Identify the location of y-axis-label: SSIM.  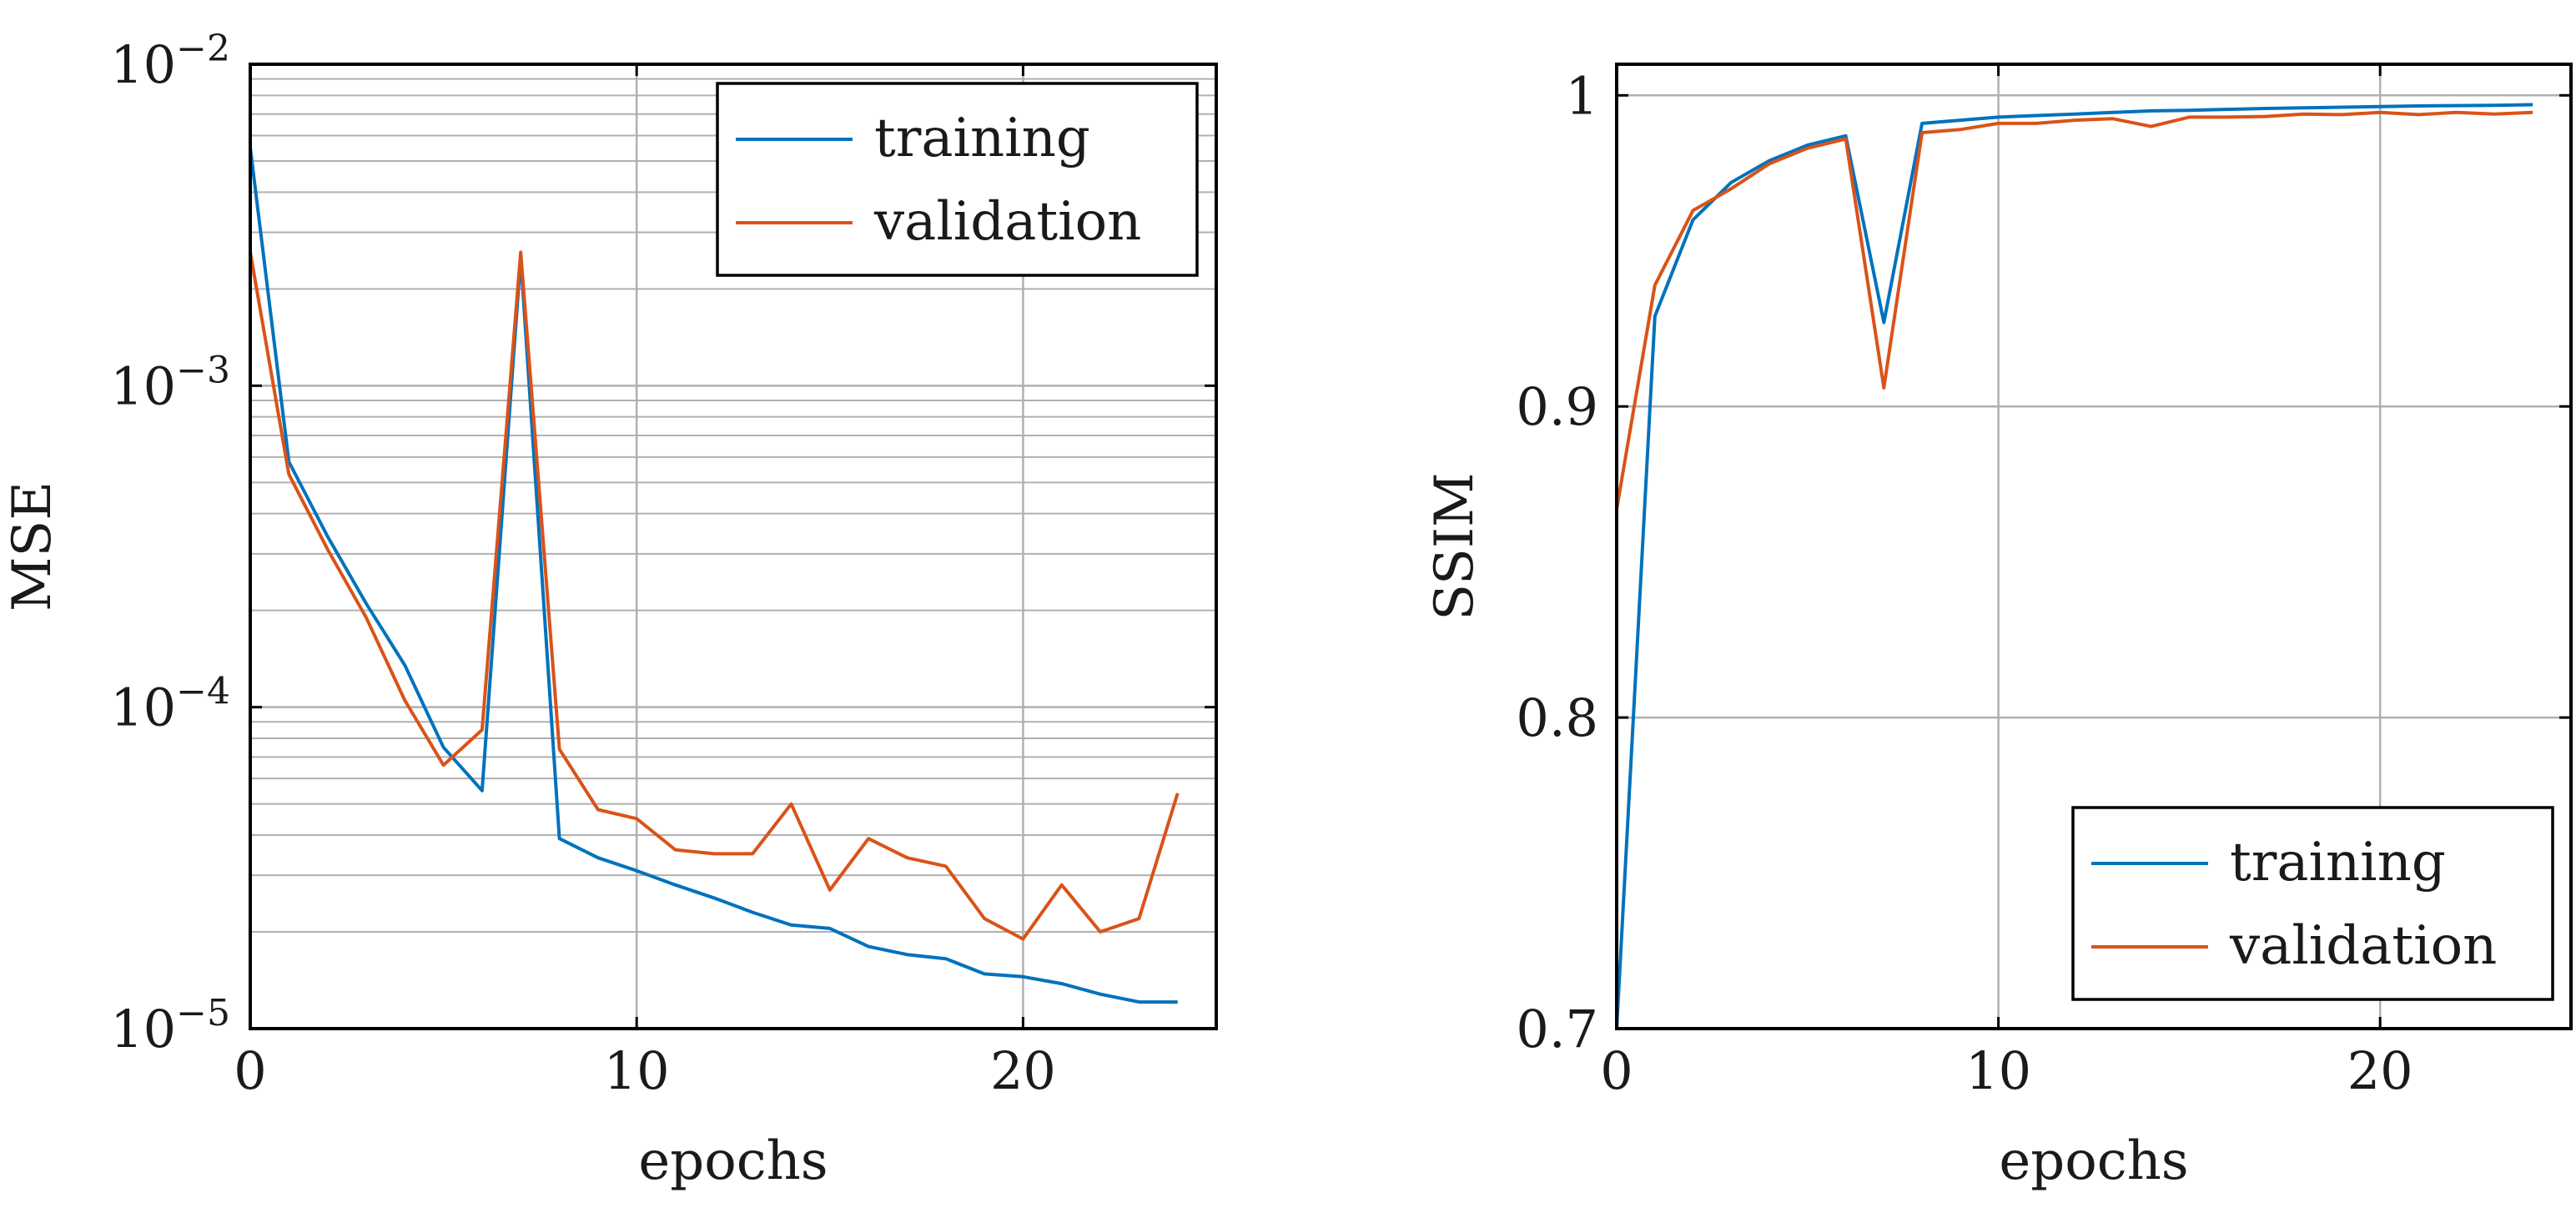
(1455, 546).